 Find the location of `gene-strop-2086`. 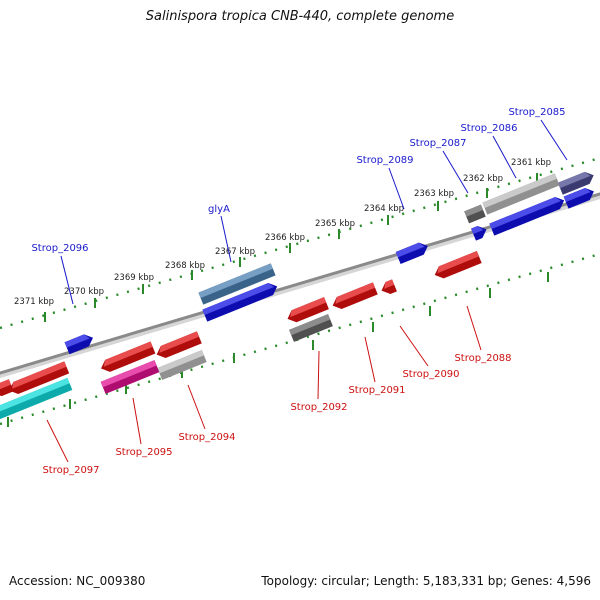

gene-strop-2086 is located at coordinates (521, 194).